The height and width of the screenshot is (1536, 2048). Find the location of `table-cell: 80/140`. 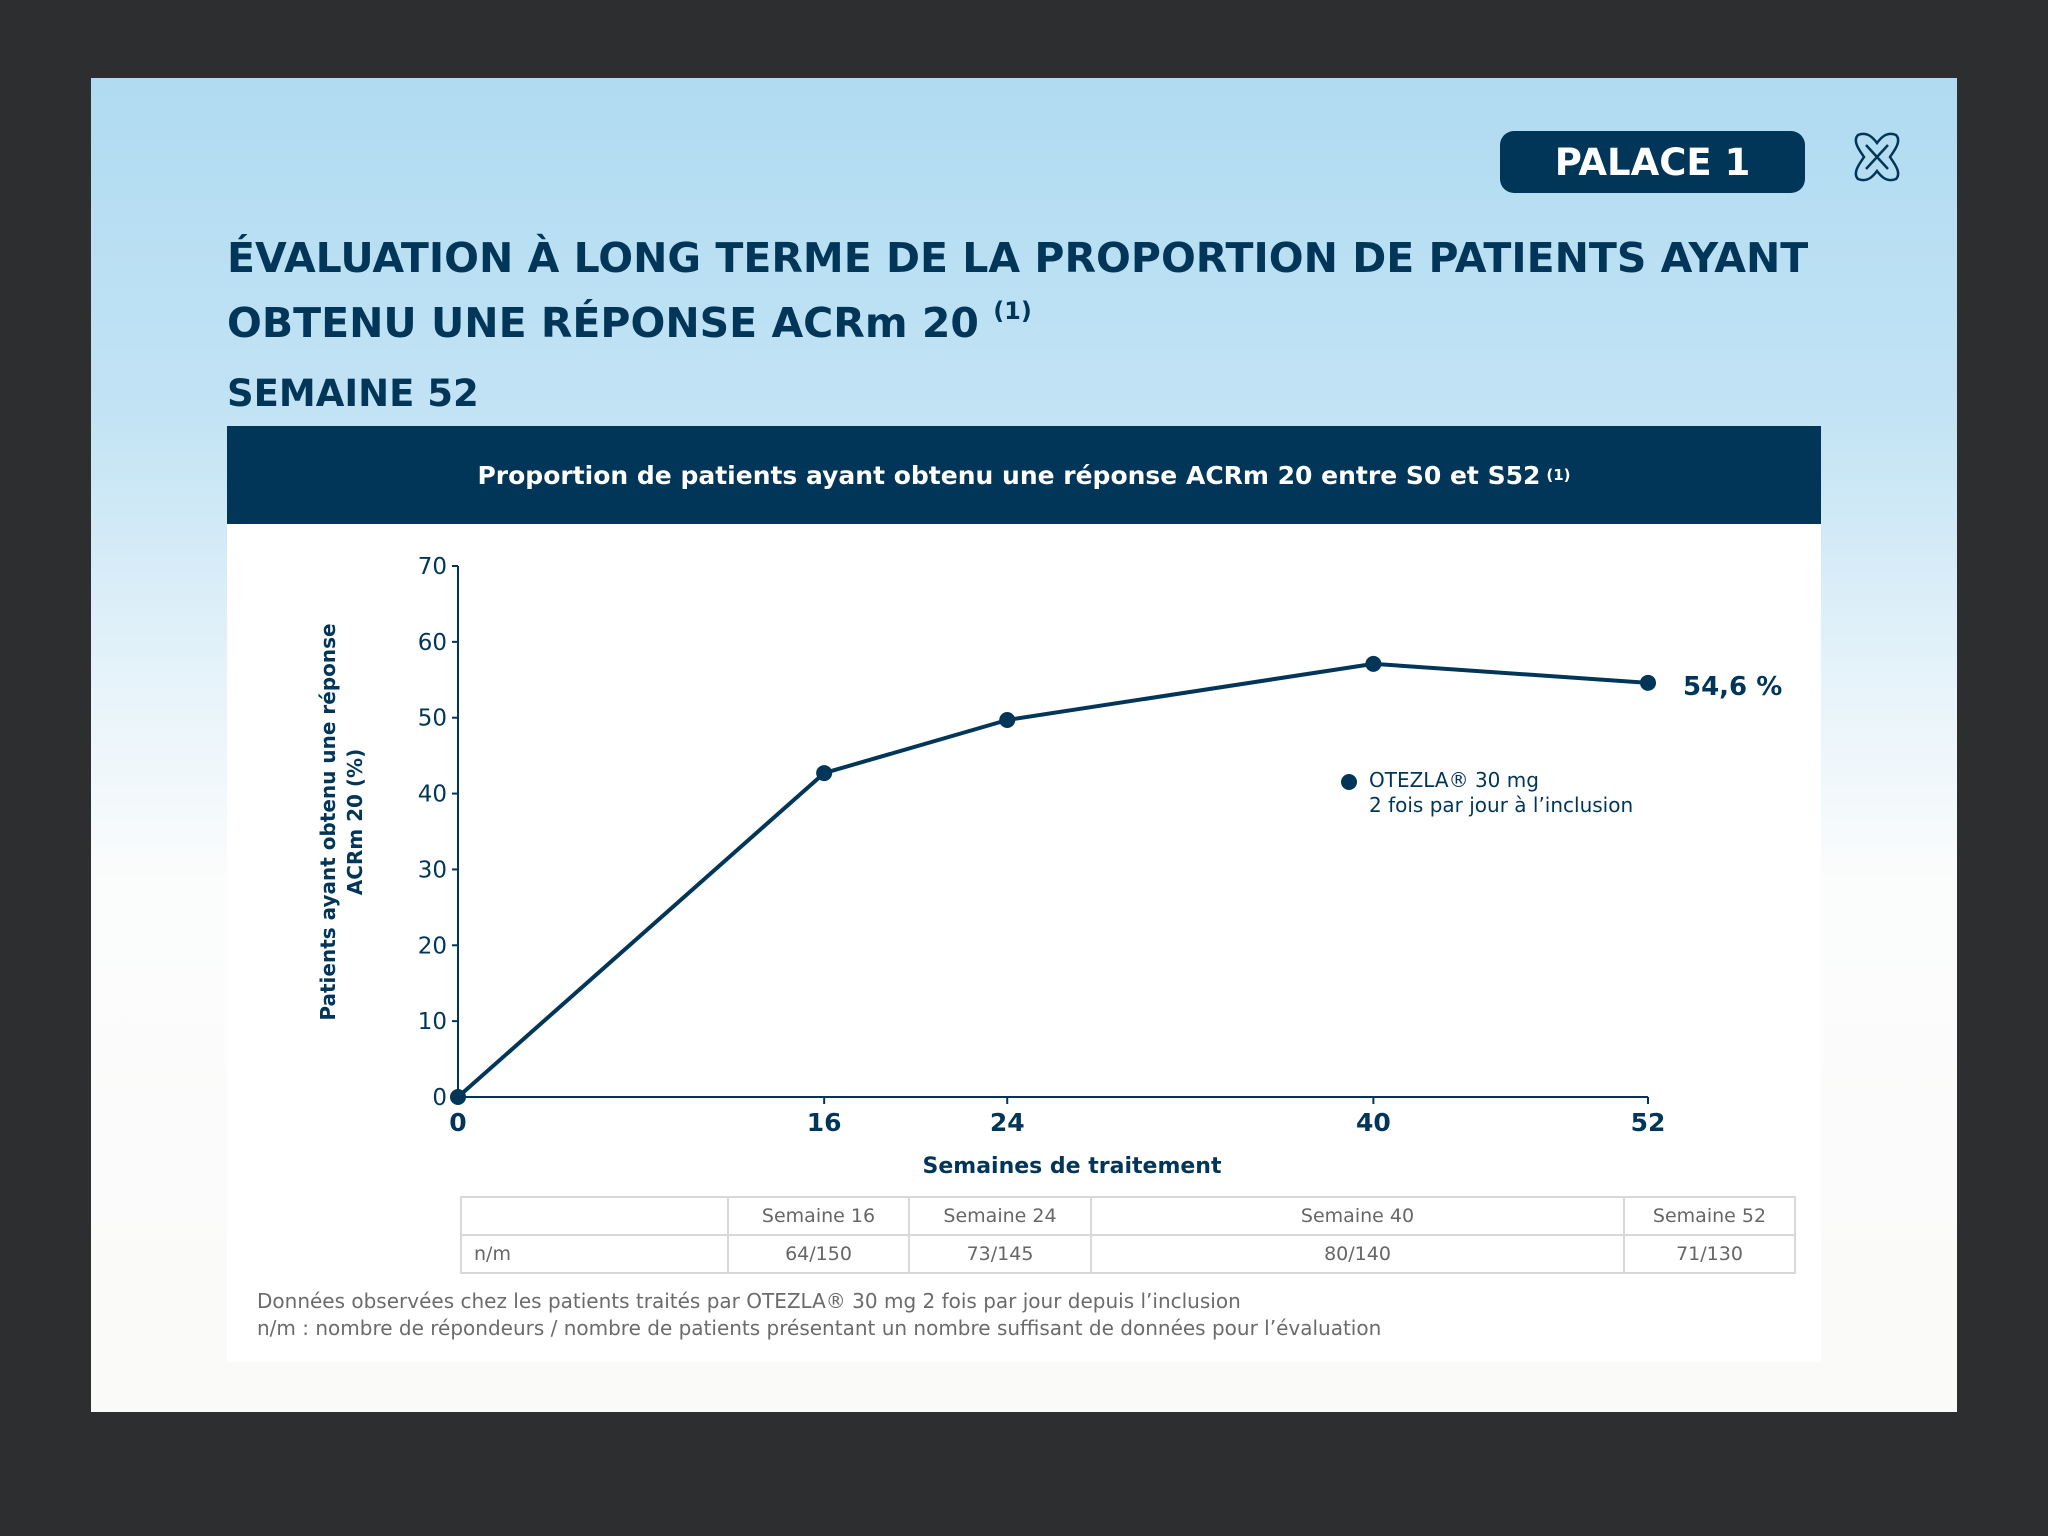

table-cell: 80/140 is located at coordinates (1357, 1254).